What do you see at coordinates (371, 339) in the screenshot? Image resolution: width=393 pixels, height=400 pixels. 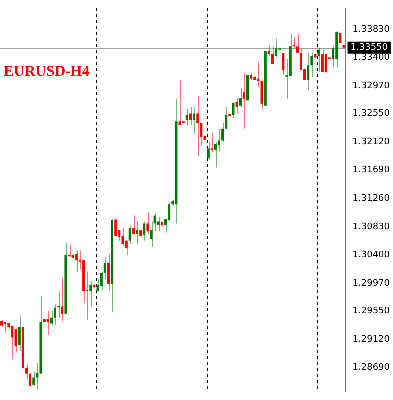 I see `y-tick-label: 1.29120` at bounding box center [371, 339].